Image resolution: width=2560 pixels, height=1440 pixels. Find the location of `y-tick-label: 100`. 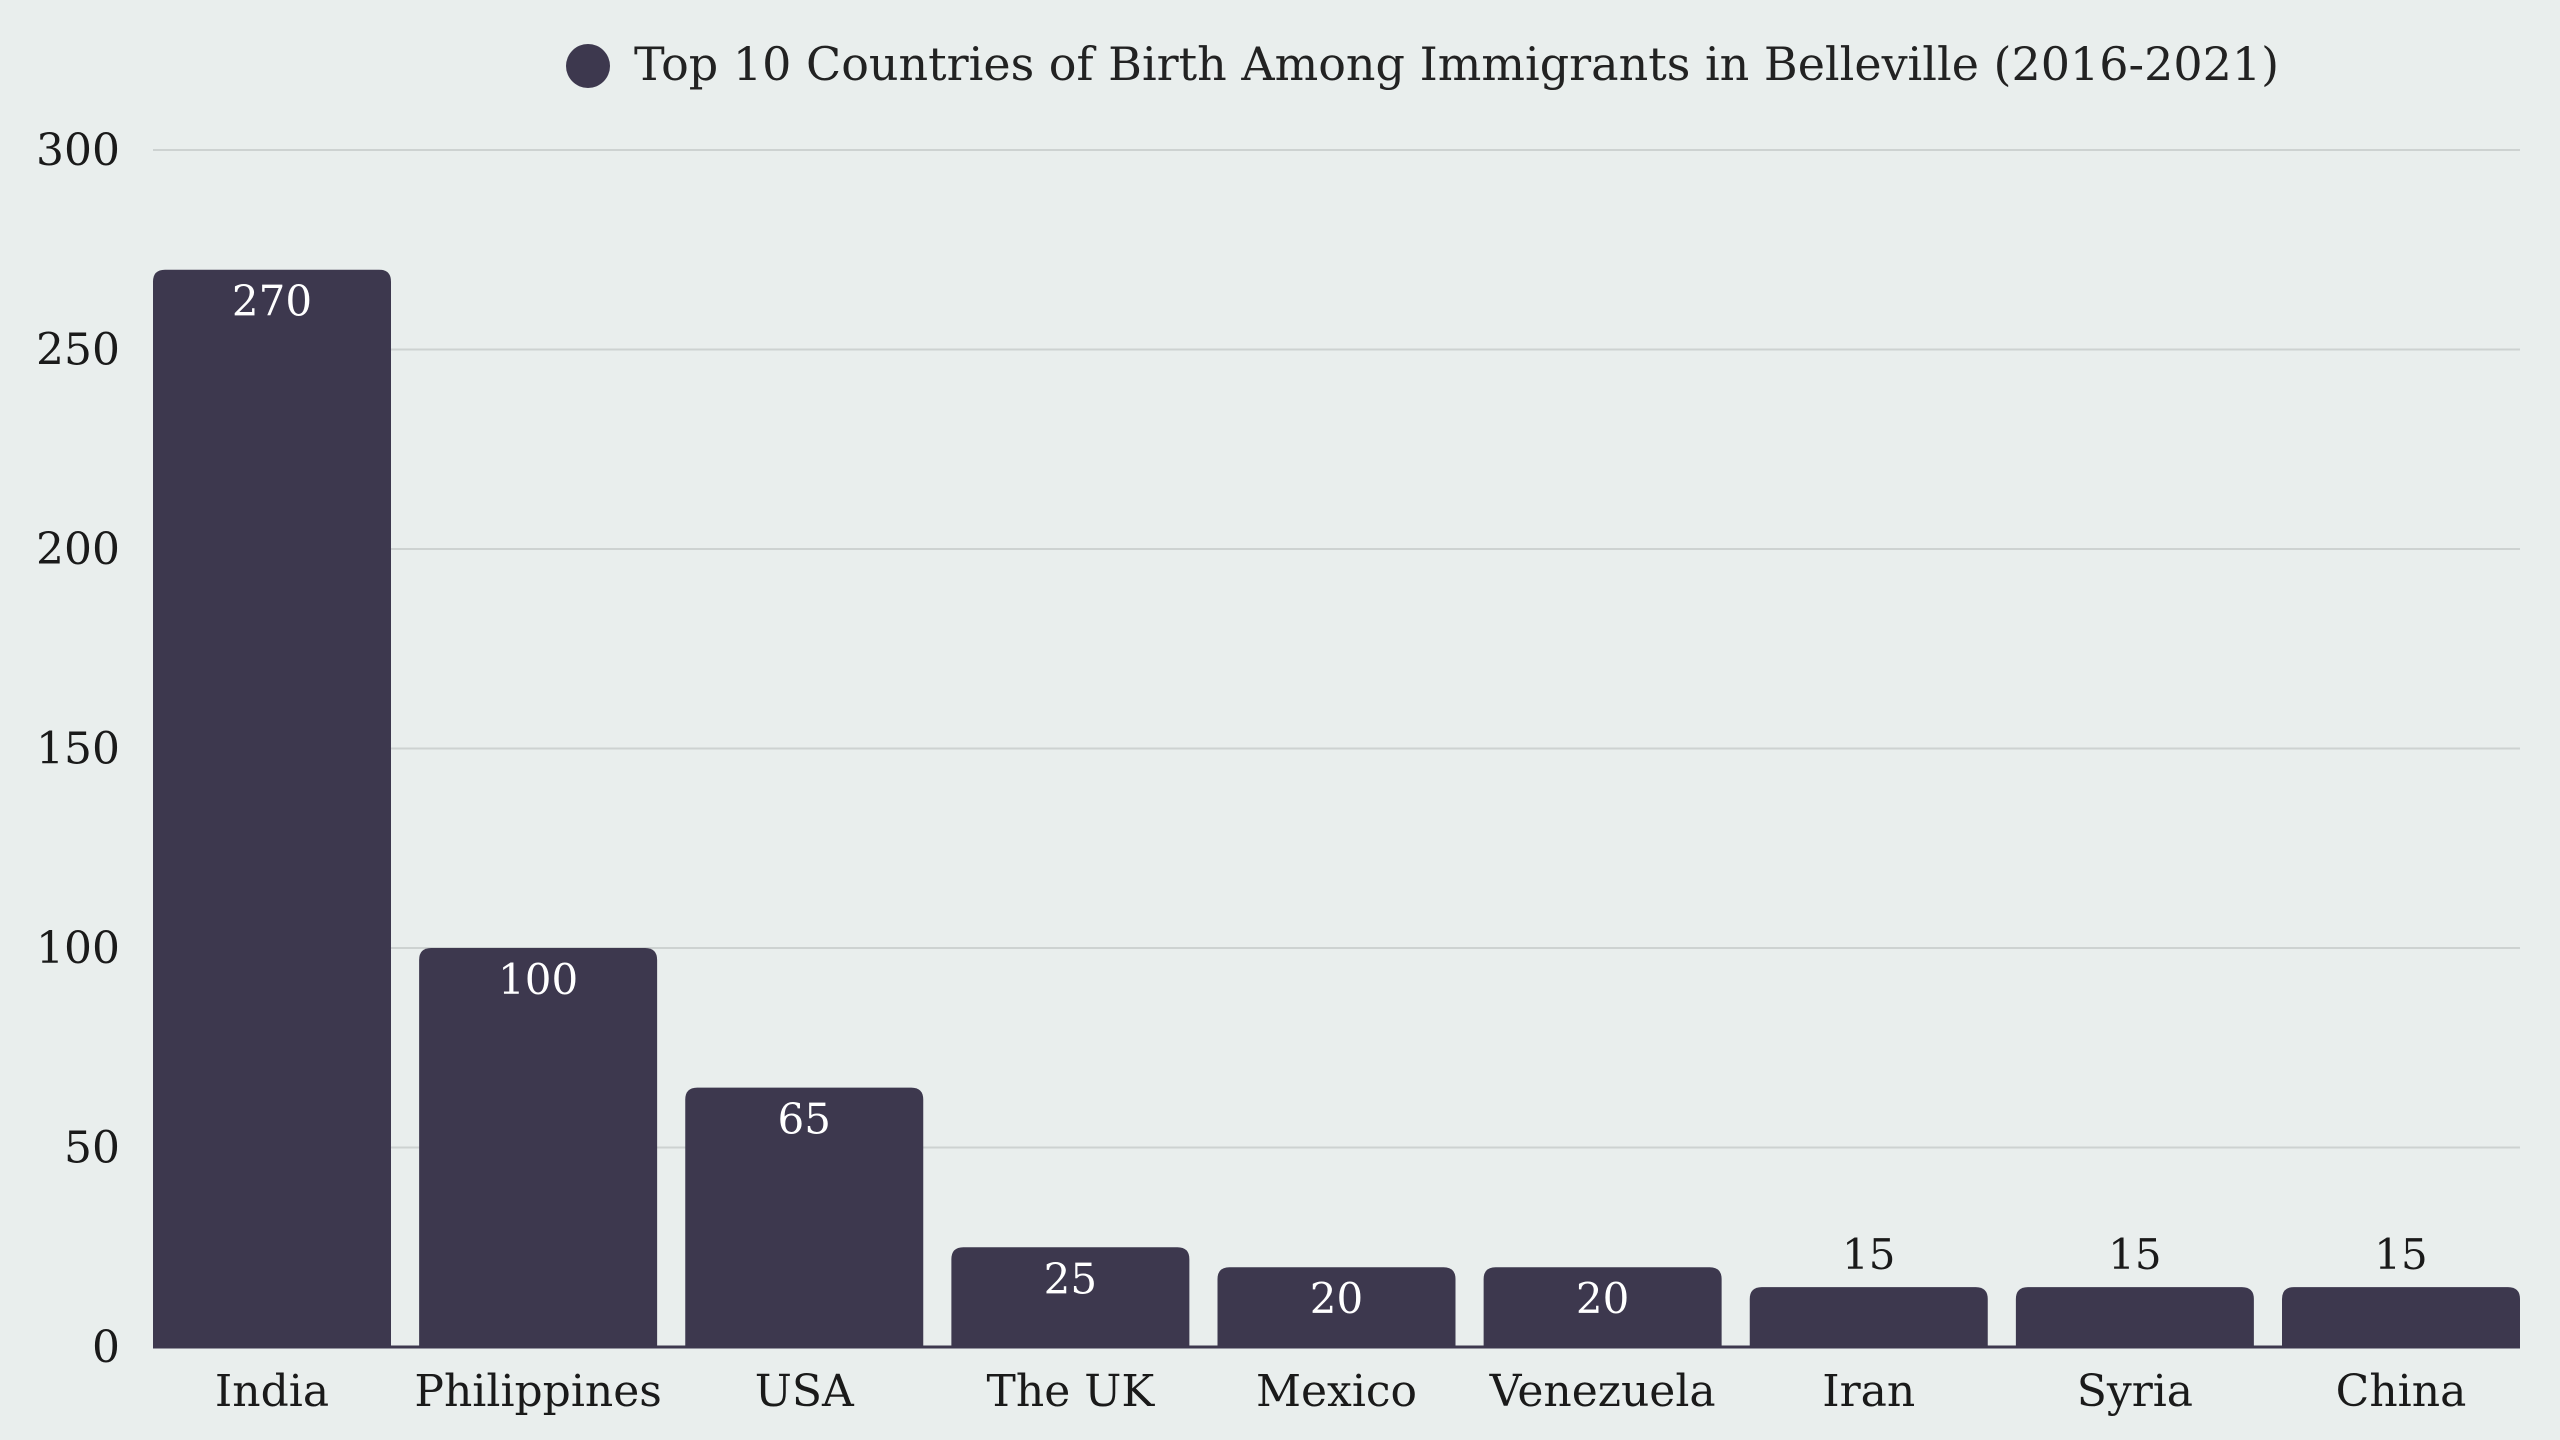

y-tick-label: 100 is located at coordinates (78, 948).